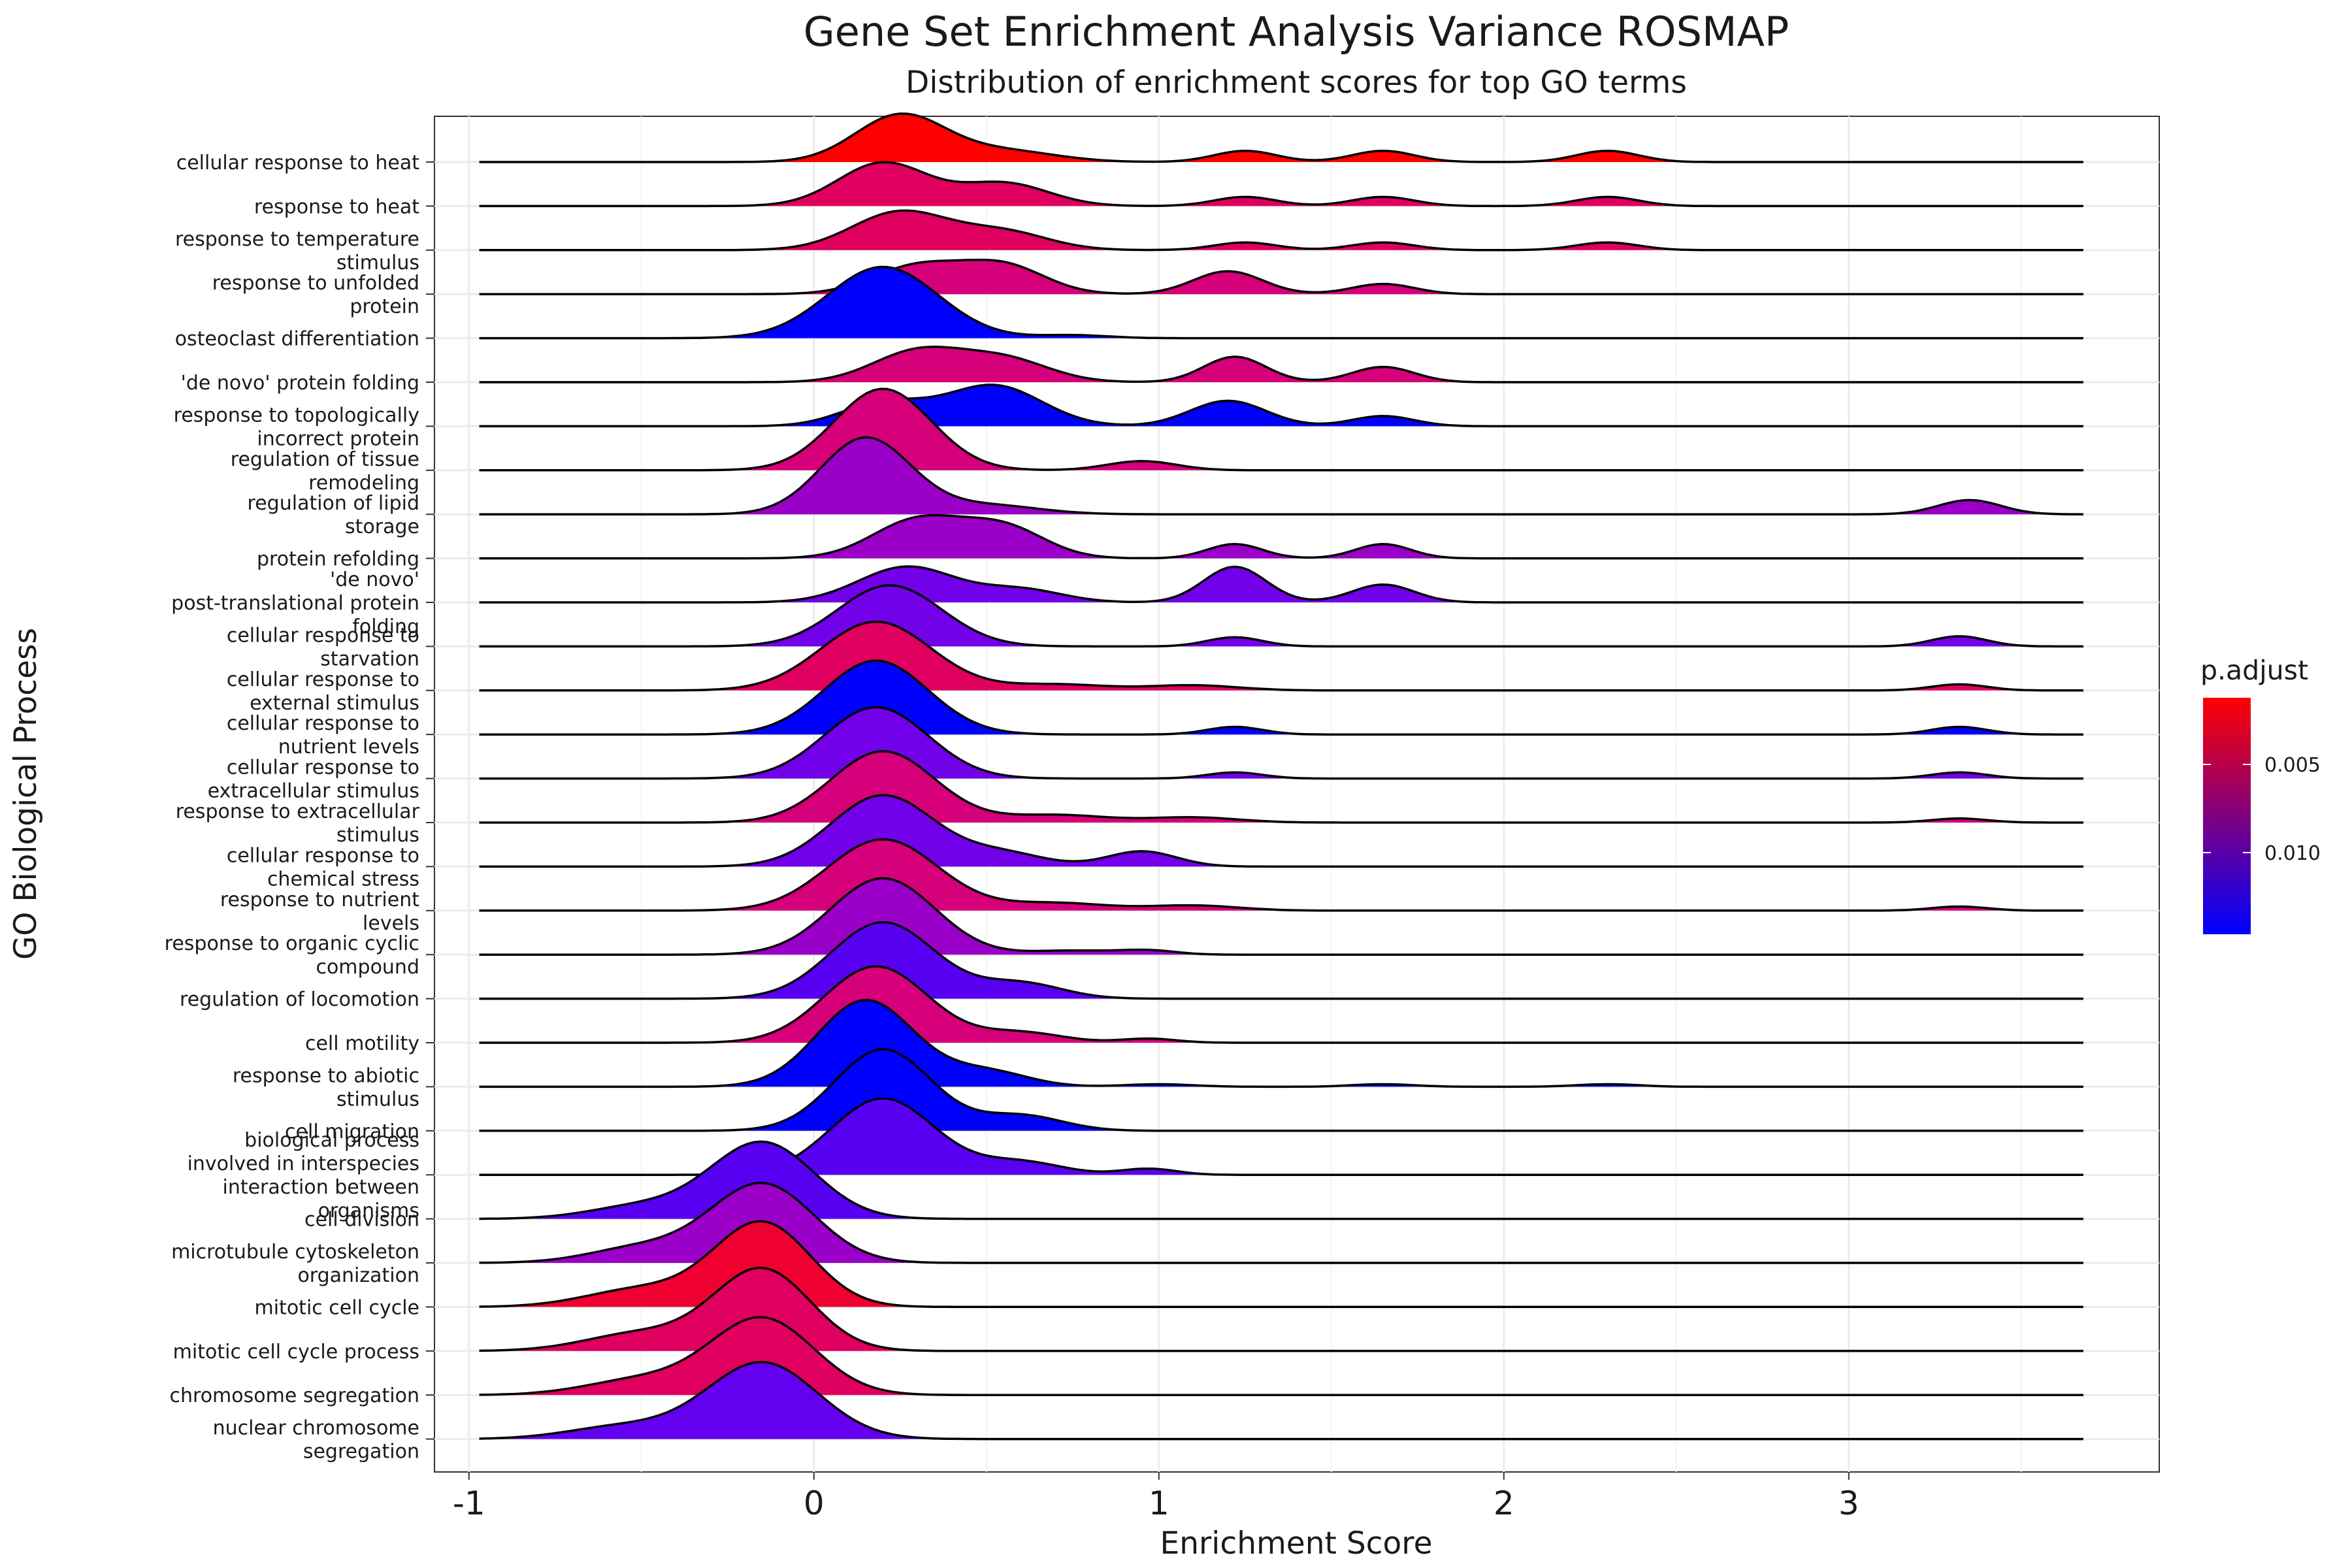 The height and width of the screenshot is (1568, 2352). I want to click on x-axis-title: Enrichment Score, so click(1296, 1543).